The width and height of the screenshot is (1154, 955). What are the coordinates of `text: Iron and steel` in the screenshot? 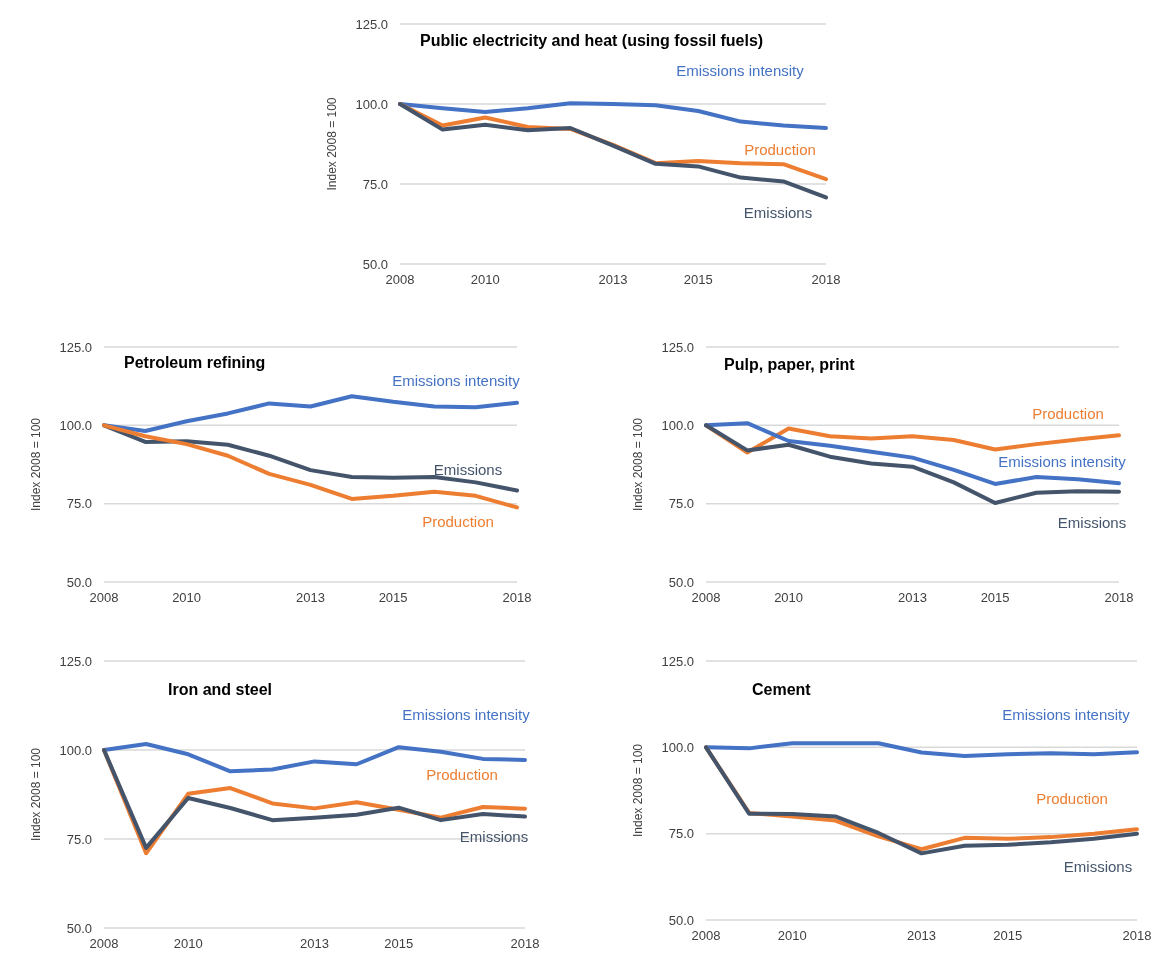 It's located at (220, 689).